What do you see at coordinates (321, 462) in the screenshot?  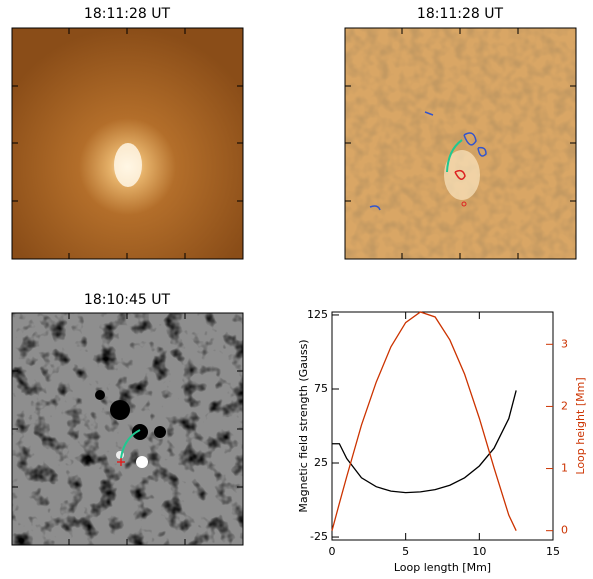 I see `y-tick-label: 25` at bounding box center [321, 462].